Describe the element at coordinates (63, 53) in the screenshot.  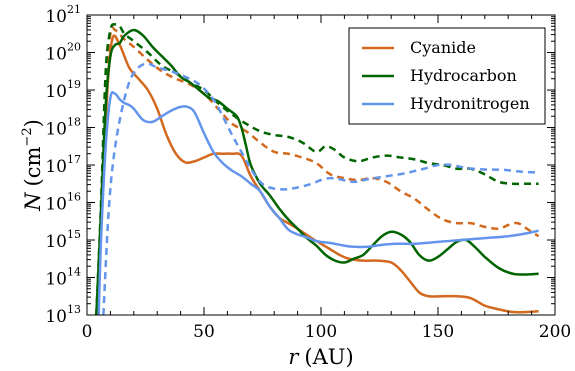
I see `y-tick-label: 1020` at that location.